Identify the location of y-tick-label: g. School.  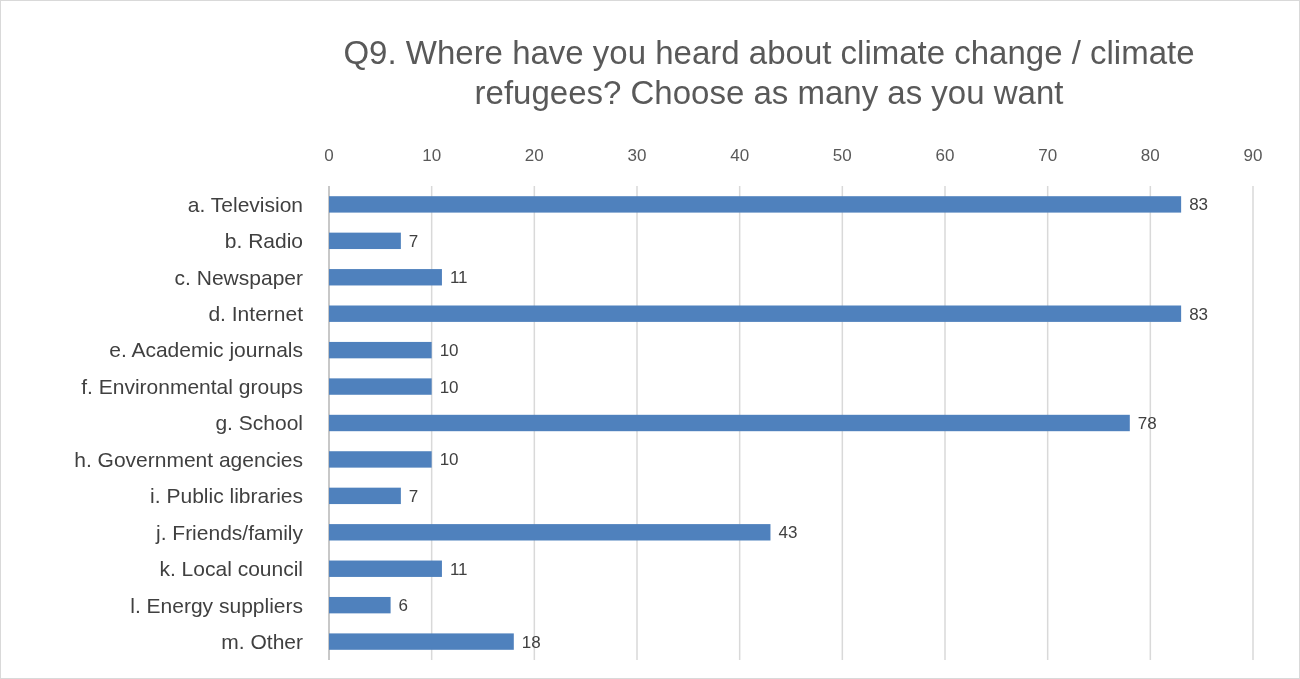
(259, 423).